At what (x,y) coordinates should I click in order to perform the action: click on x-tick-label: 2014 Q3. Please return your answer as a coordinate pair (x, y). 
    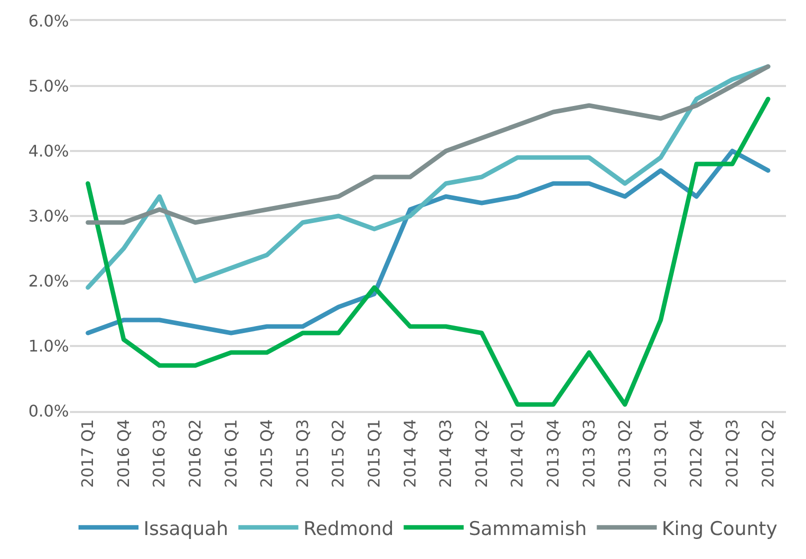
    Looking at the image, I should click on (446, 453).